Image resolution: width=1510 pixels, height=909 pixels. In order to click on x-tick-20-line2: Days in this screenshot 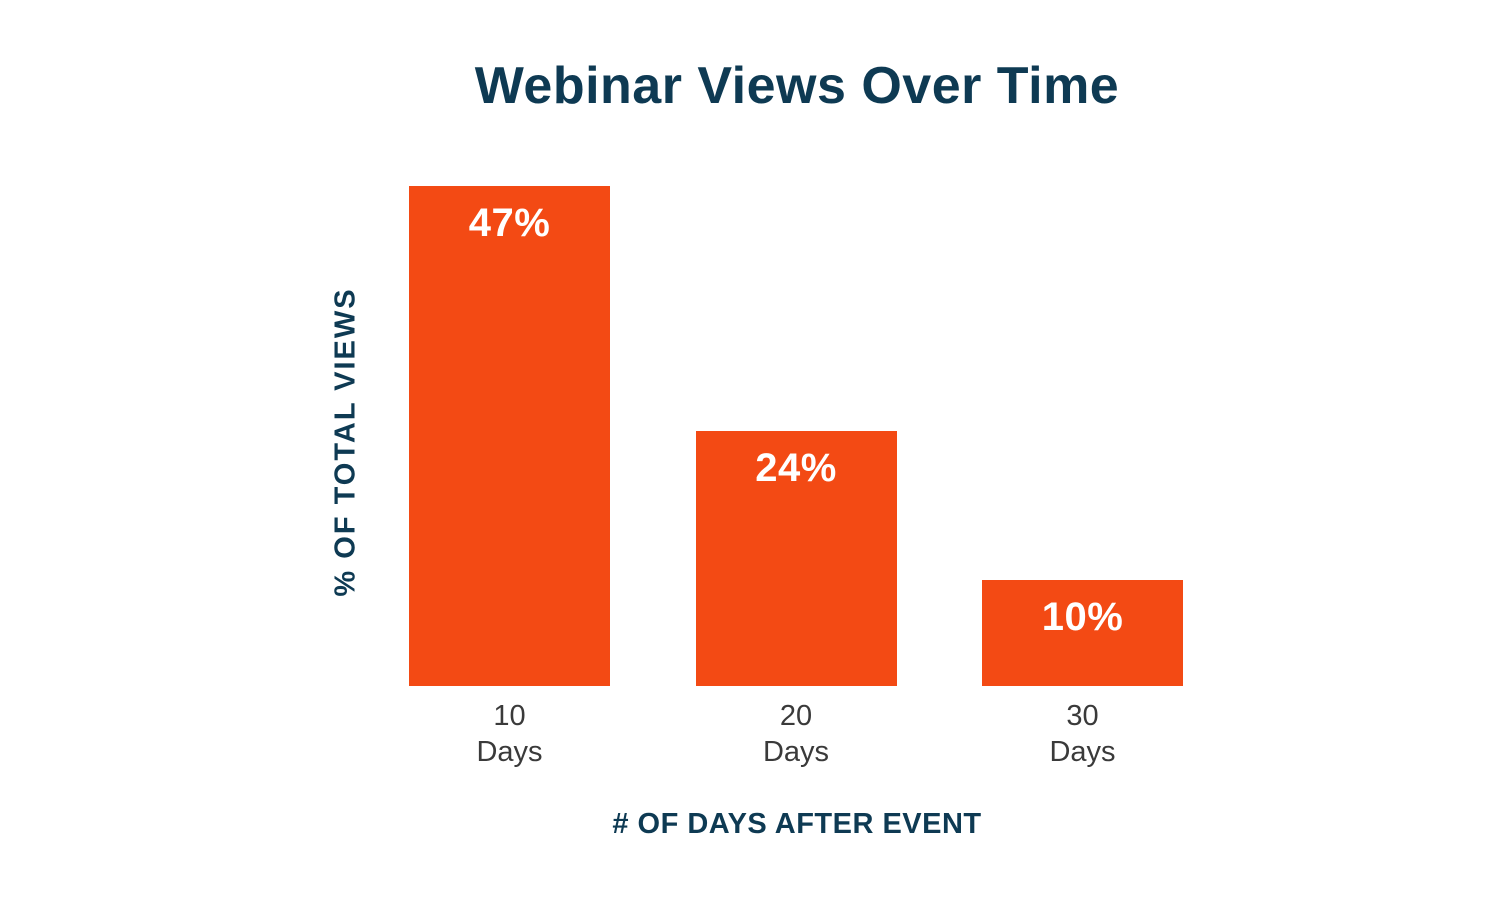, I will do `click(796, 752)`.